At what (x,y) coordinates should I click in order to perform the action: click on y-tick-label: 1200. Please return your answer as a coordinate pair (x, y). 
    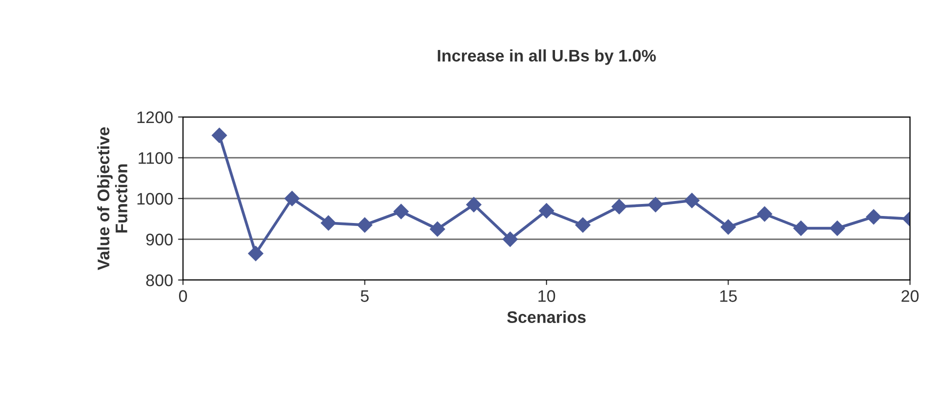
    Looking at the image, I should click on (155, 117).